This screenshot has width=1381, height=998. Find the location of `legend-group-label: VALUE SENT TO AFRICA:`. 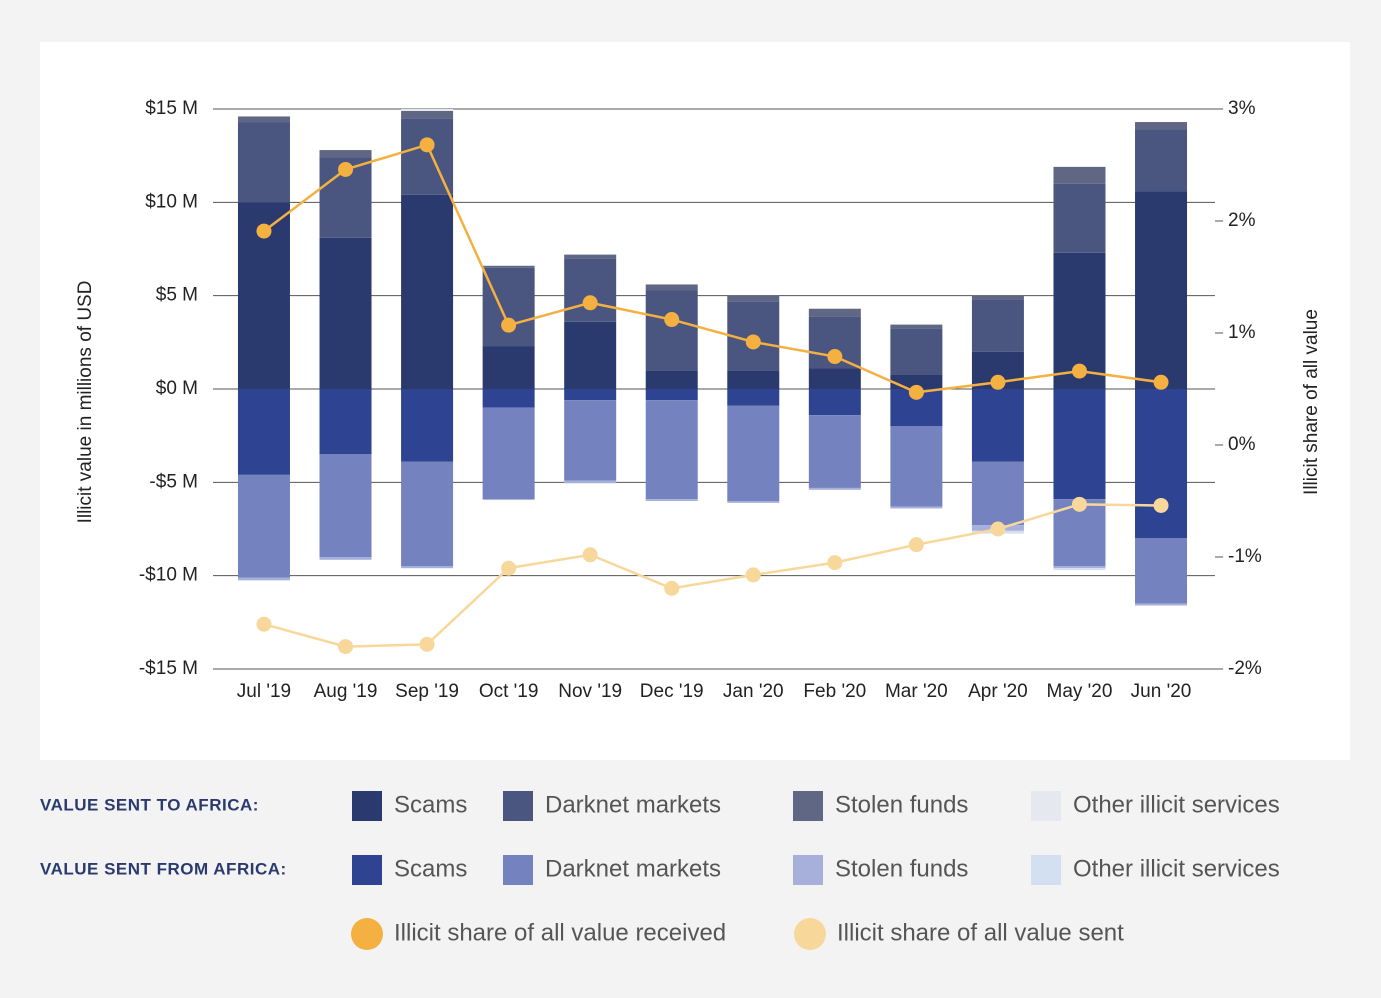

legend-group-label: VALUE SENT TO AFRICA: is located at coordinates (149, 804).